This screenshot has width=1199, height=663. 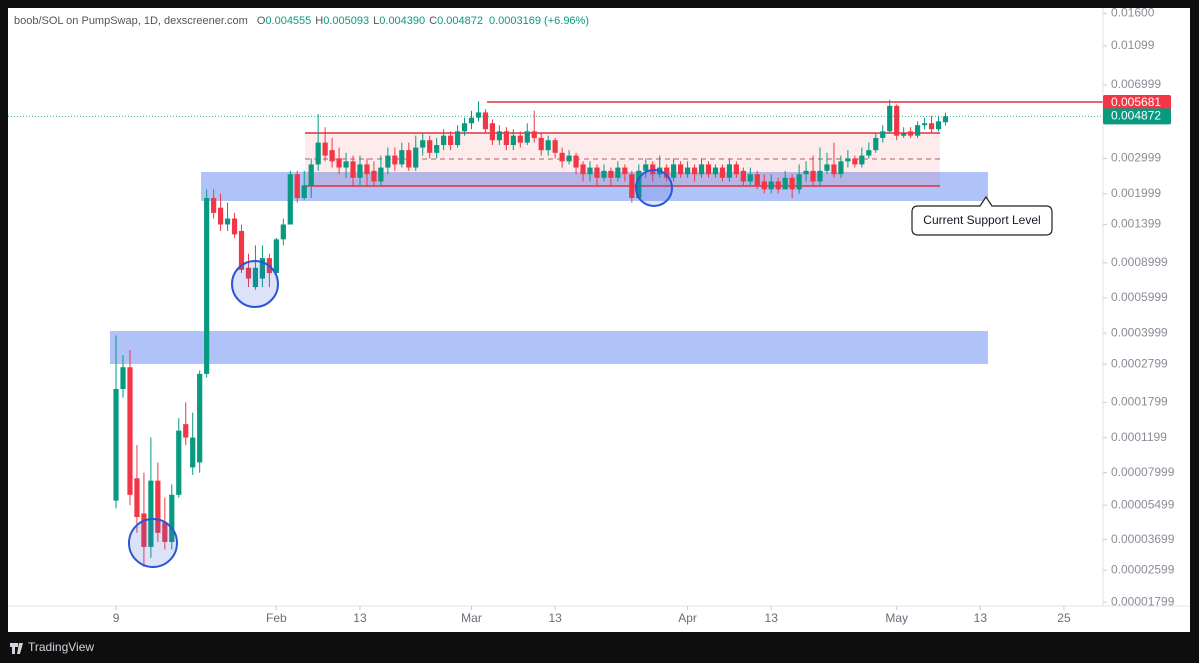 What do you see at coordinates (1143, 472) in the screenshot?
I see `y-tick-label: 0.00007999` at bounding box center [1143, 472].